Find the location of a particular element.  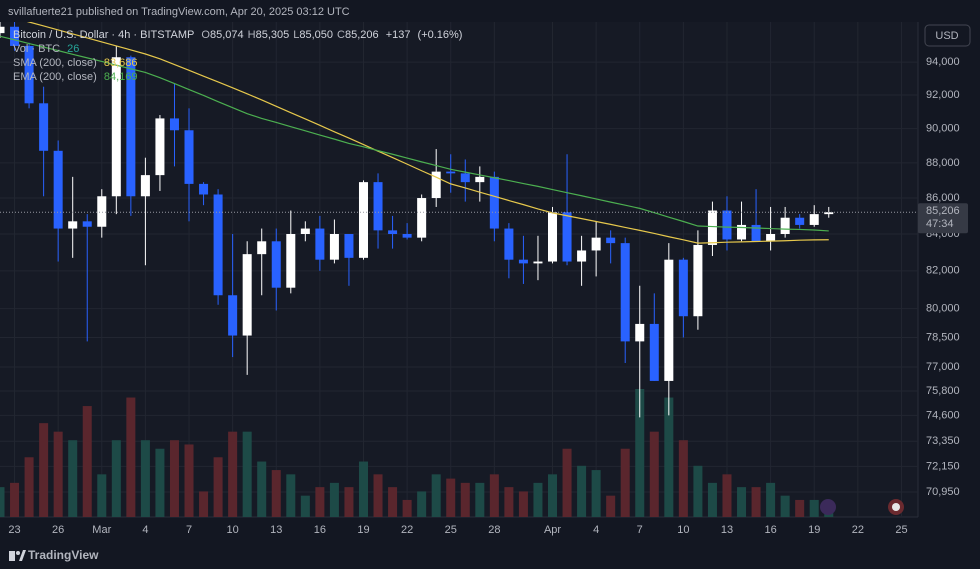

icon is located at coordinates (828, 507).